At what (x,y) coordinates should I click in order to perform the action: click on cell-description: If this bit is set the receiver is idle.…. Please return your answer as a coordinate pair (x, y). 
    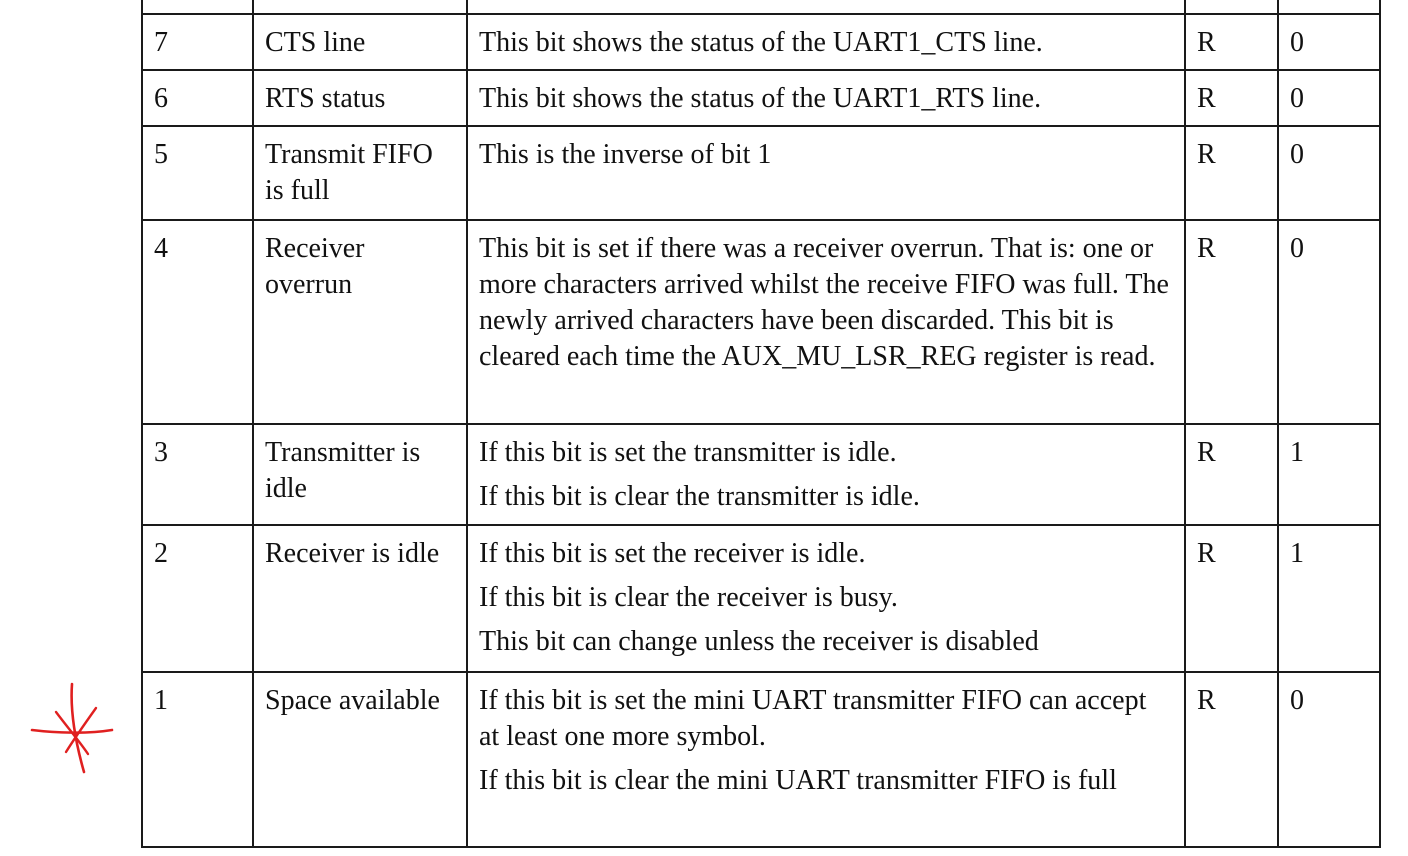
    Looking at the image, I should click on (826, 598).